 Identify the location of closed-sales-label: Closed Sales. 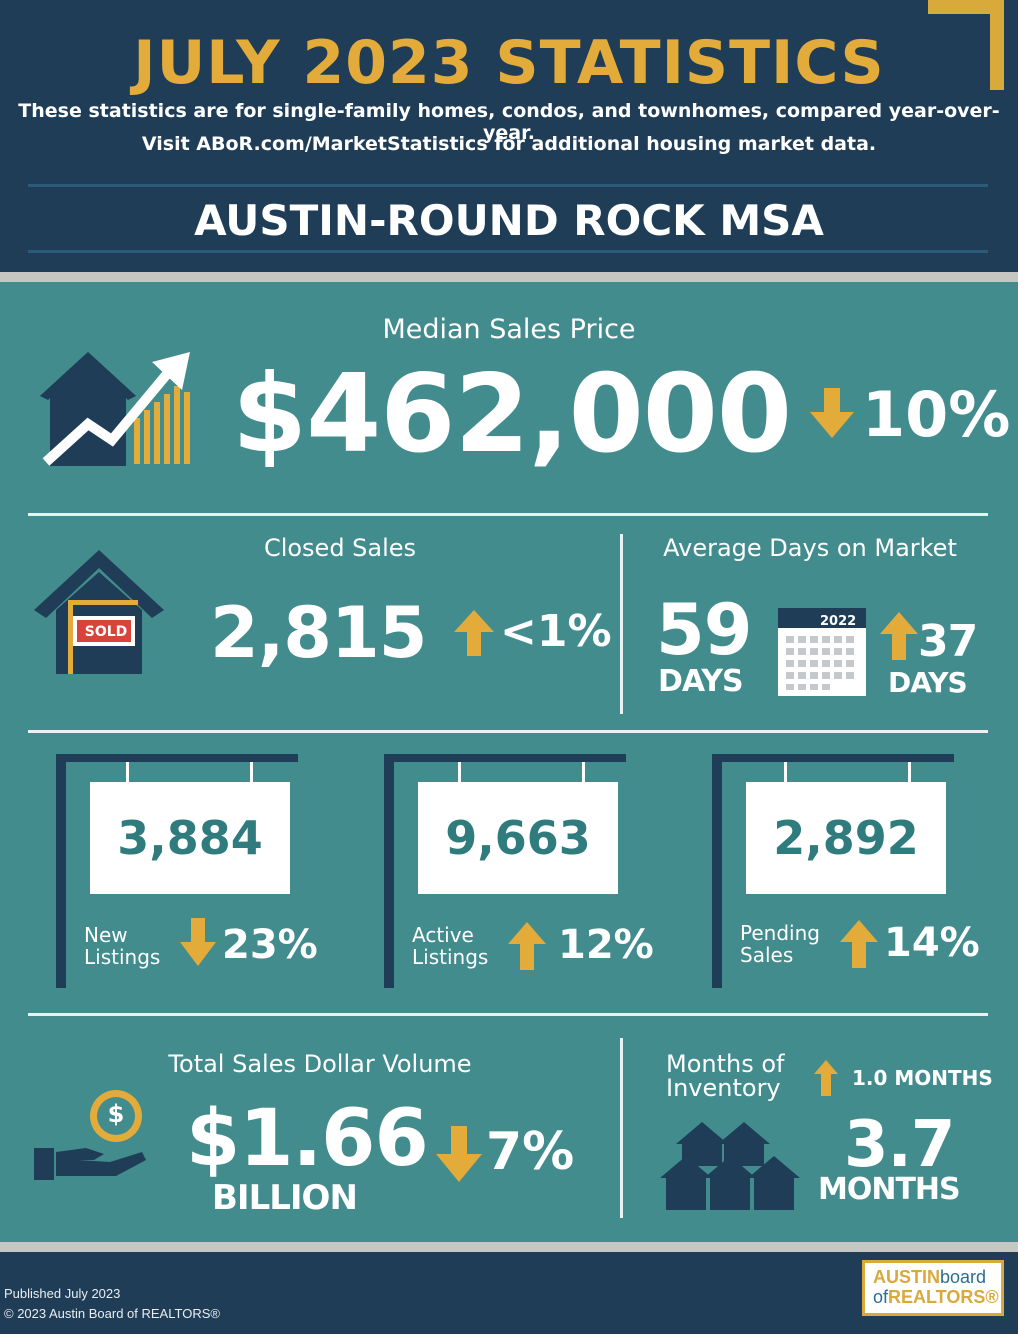
(340, 548).